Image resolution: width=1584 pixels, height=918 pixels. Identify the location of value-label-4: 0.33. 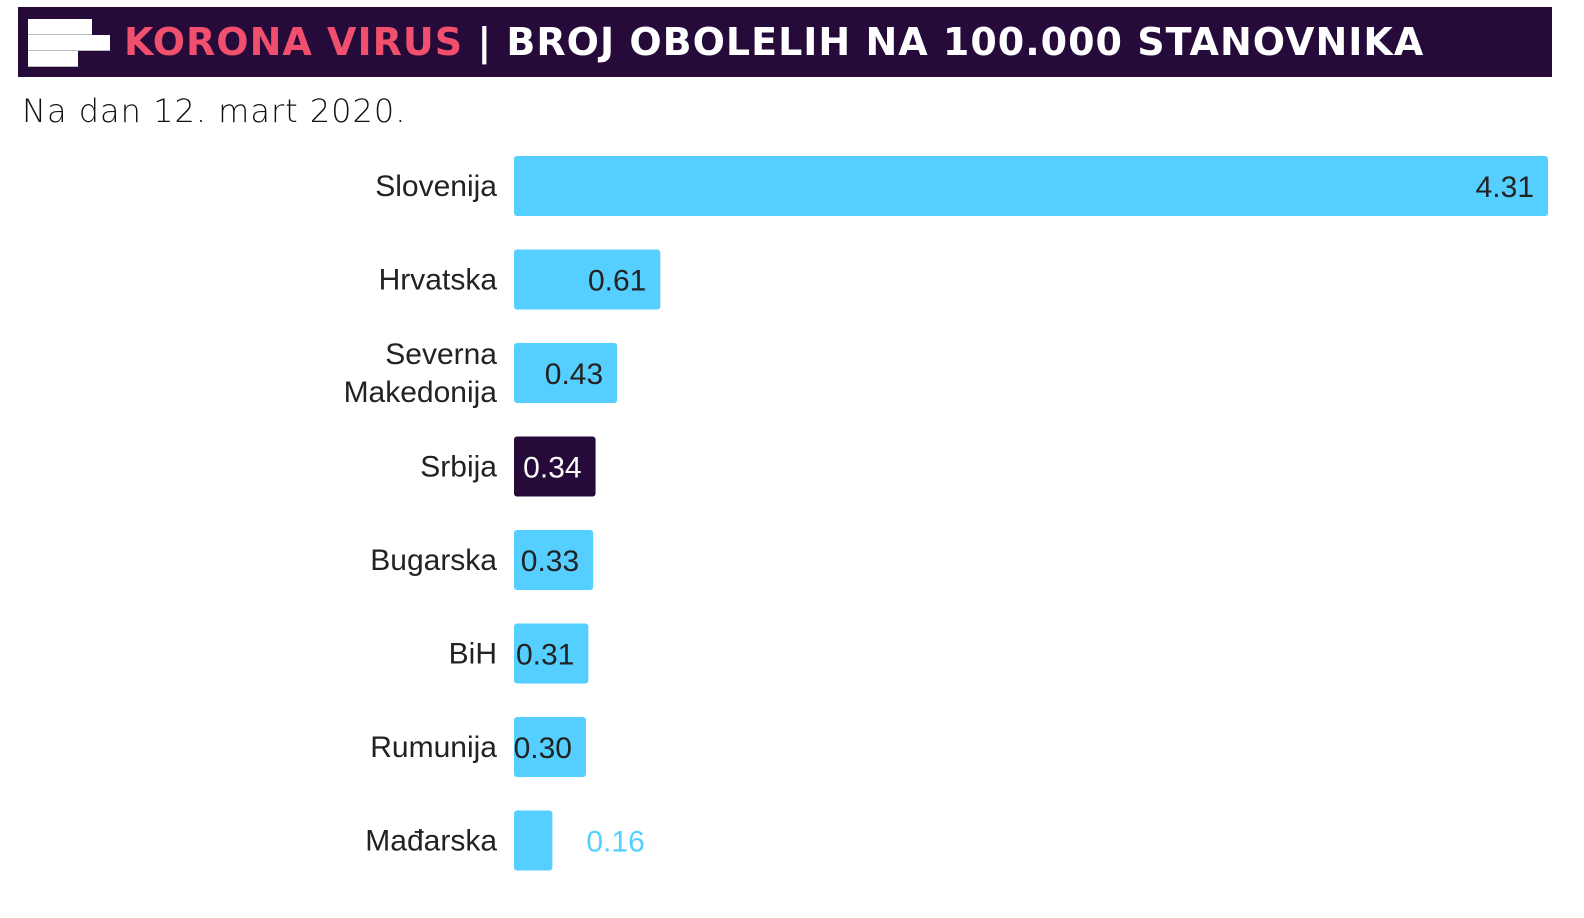
(550, 561).